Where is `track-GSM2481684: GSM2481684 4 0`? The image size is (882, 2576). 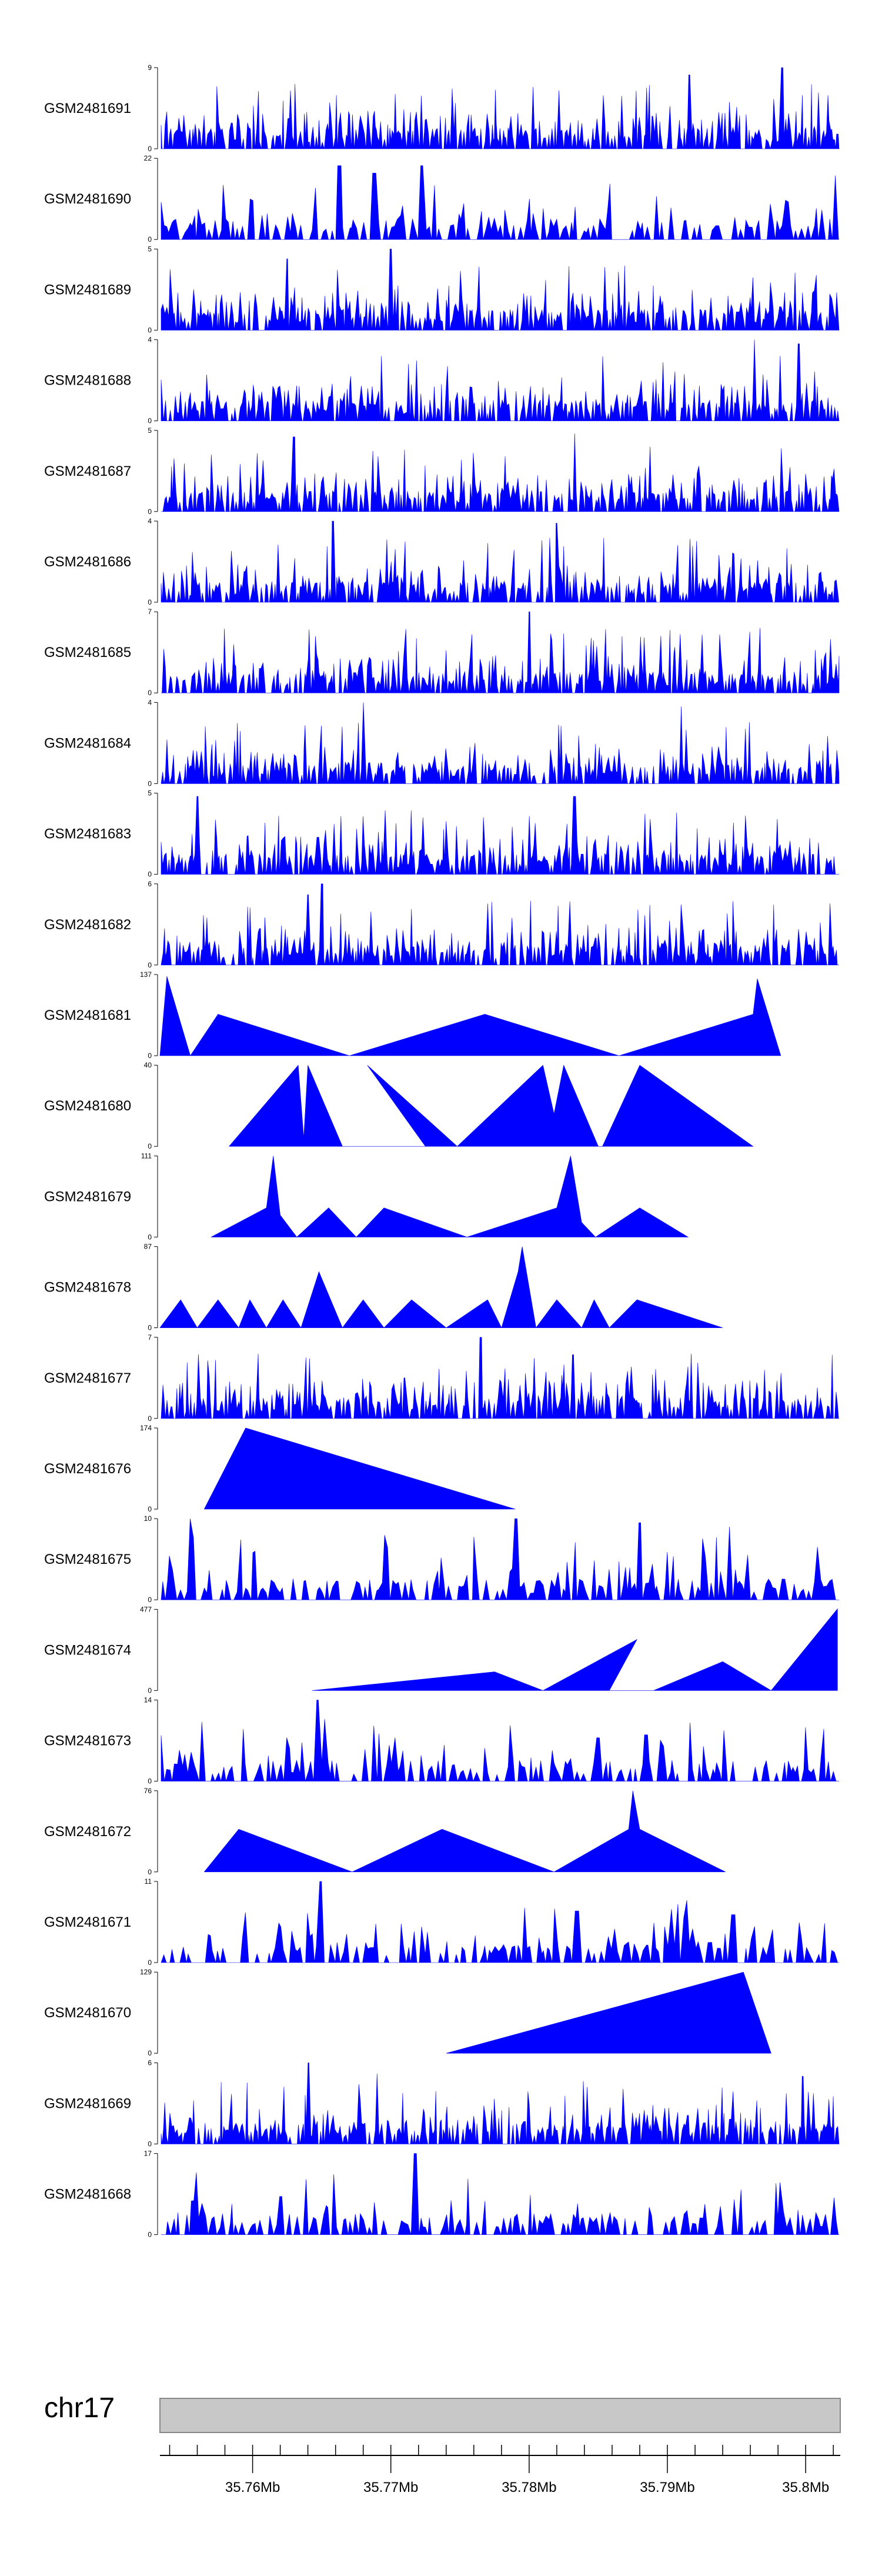 track-GSM2481684: GSM2481684 4 0 is located at coordinates (442, 743).